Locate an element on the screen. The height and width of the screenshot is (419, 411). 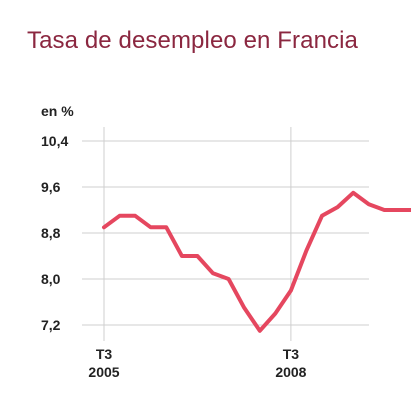
y-axis-ticks: 7,2 8,0 8,8 9,6 10,4 is located at coordinates (54, 233).